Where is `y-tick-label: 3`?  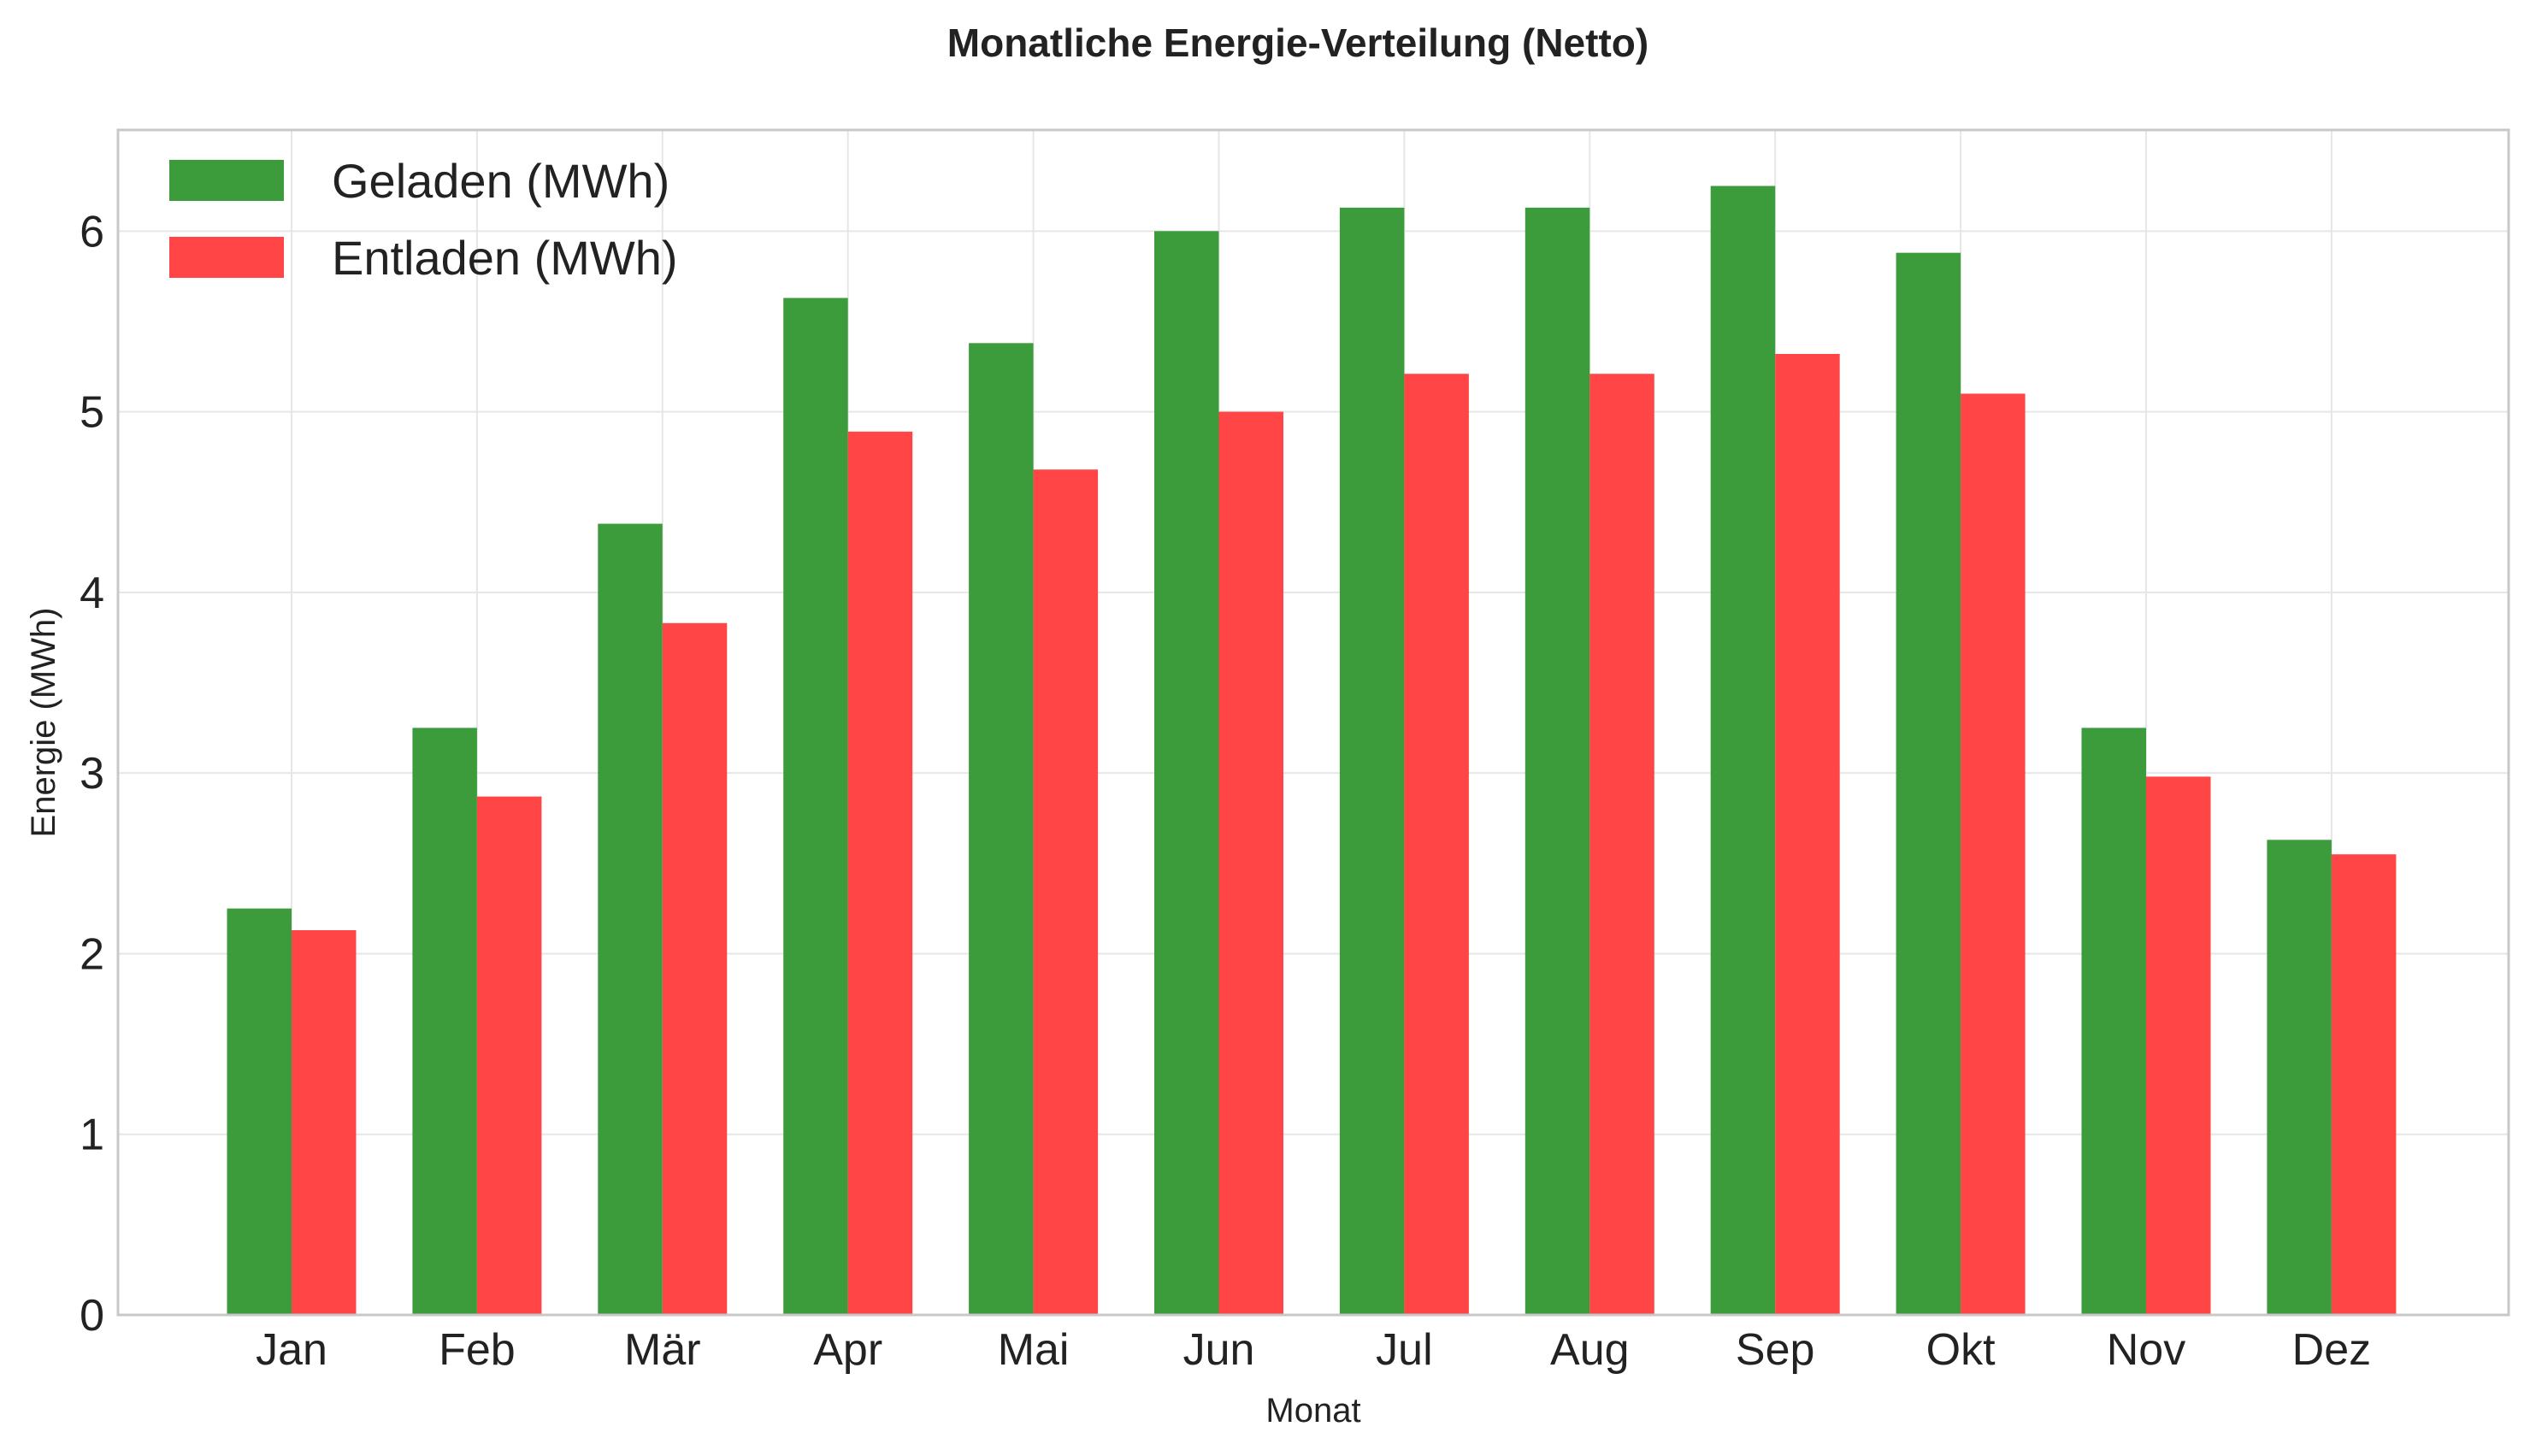 y-tick-label: 3 is located at coordinates (92, 774).